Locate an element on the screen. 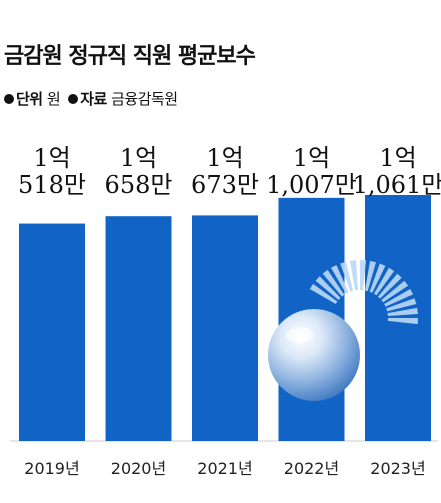 The height and width of the screenshot is (503, 441). value-label-line2: 1,007만 is located at coordinates (311, 185).